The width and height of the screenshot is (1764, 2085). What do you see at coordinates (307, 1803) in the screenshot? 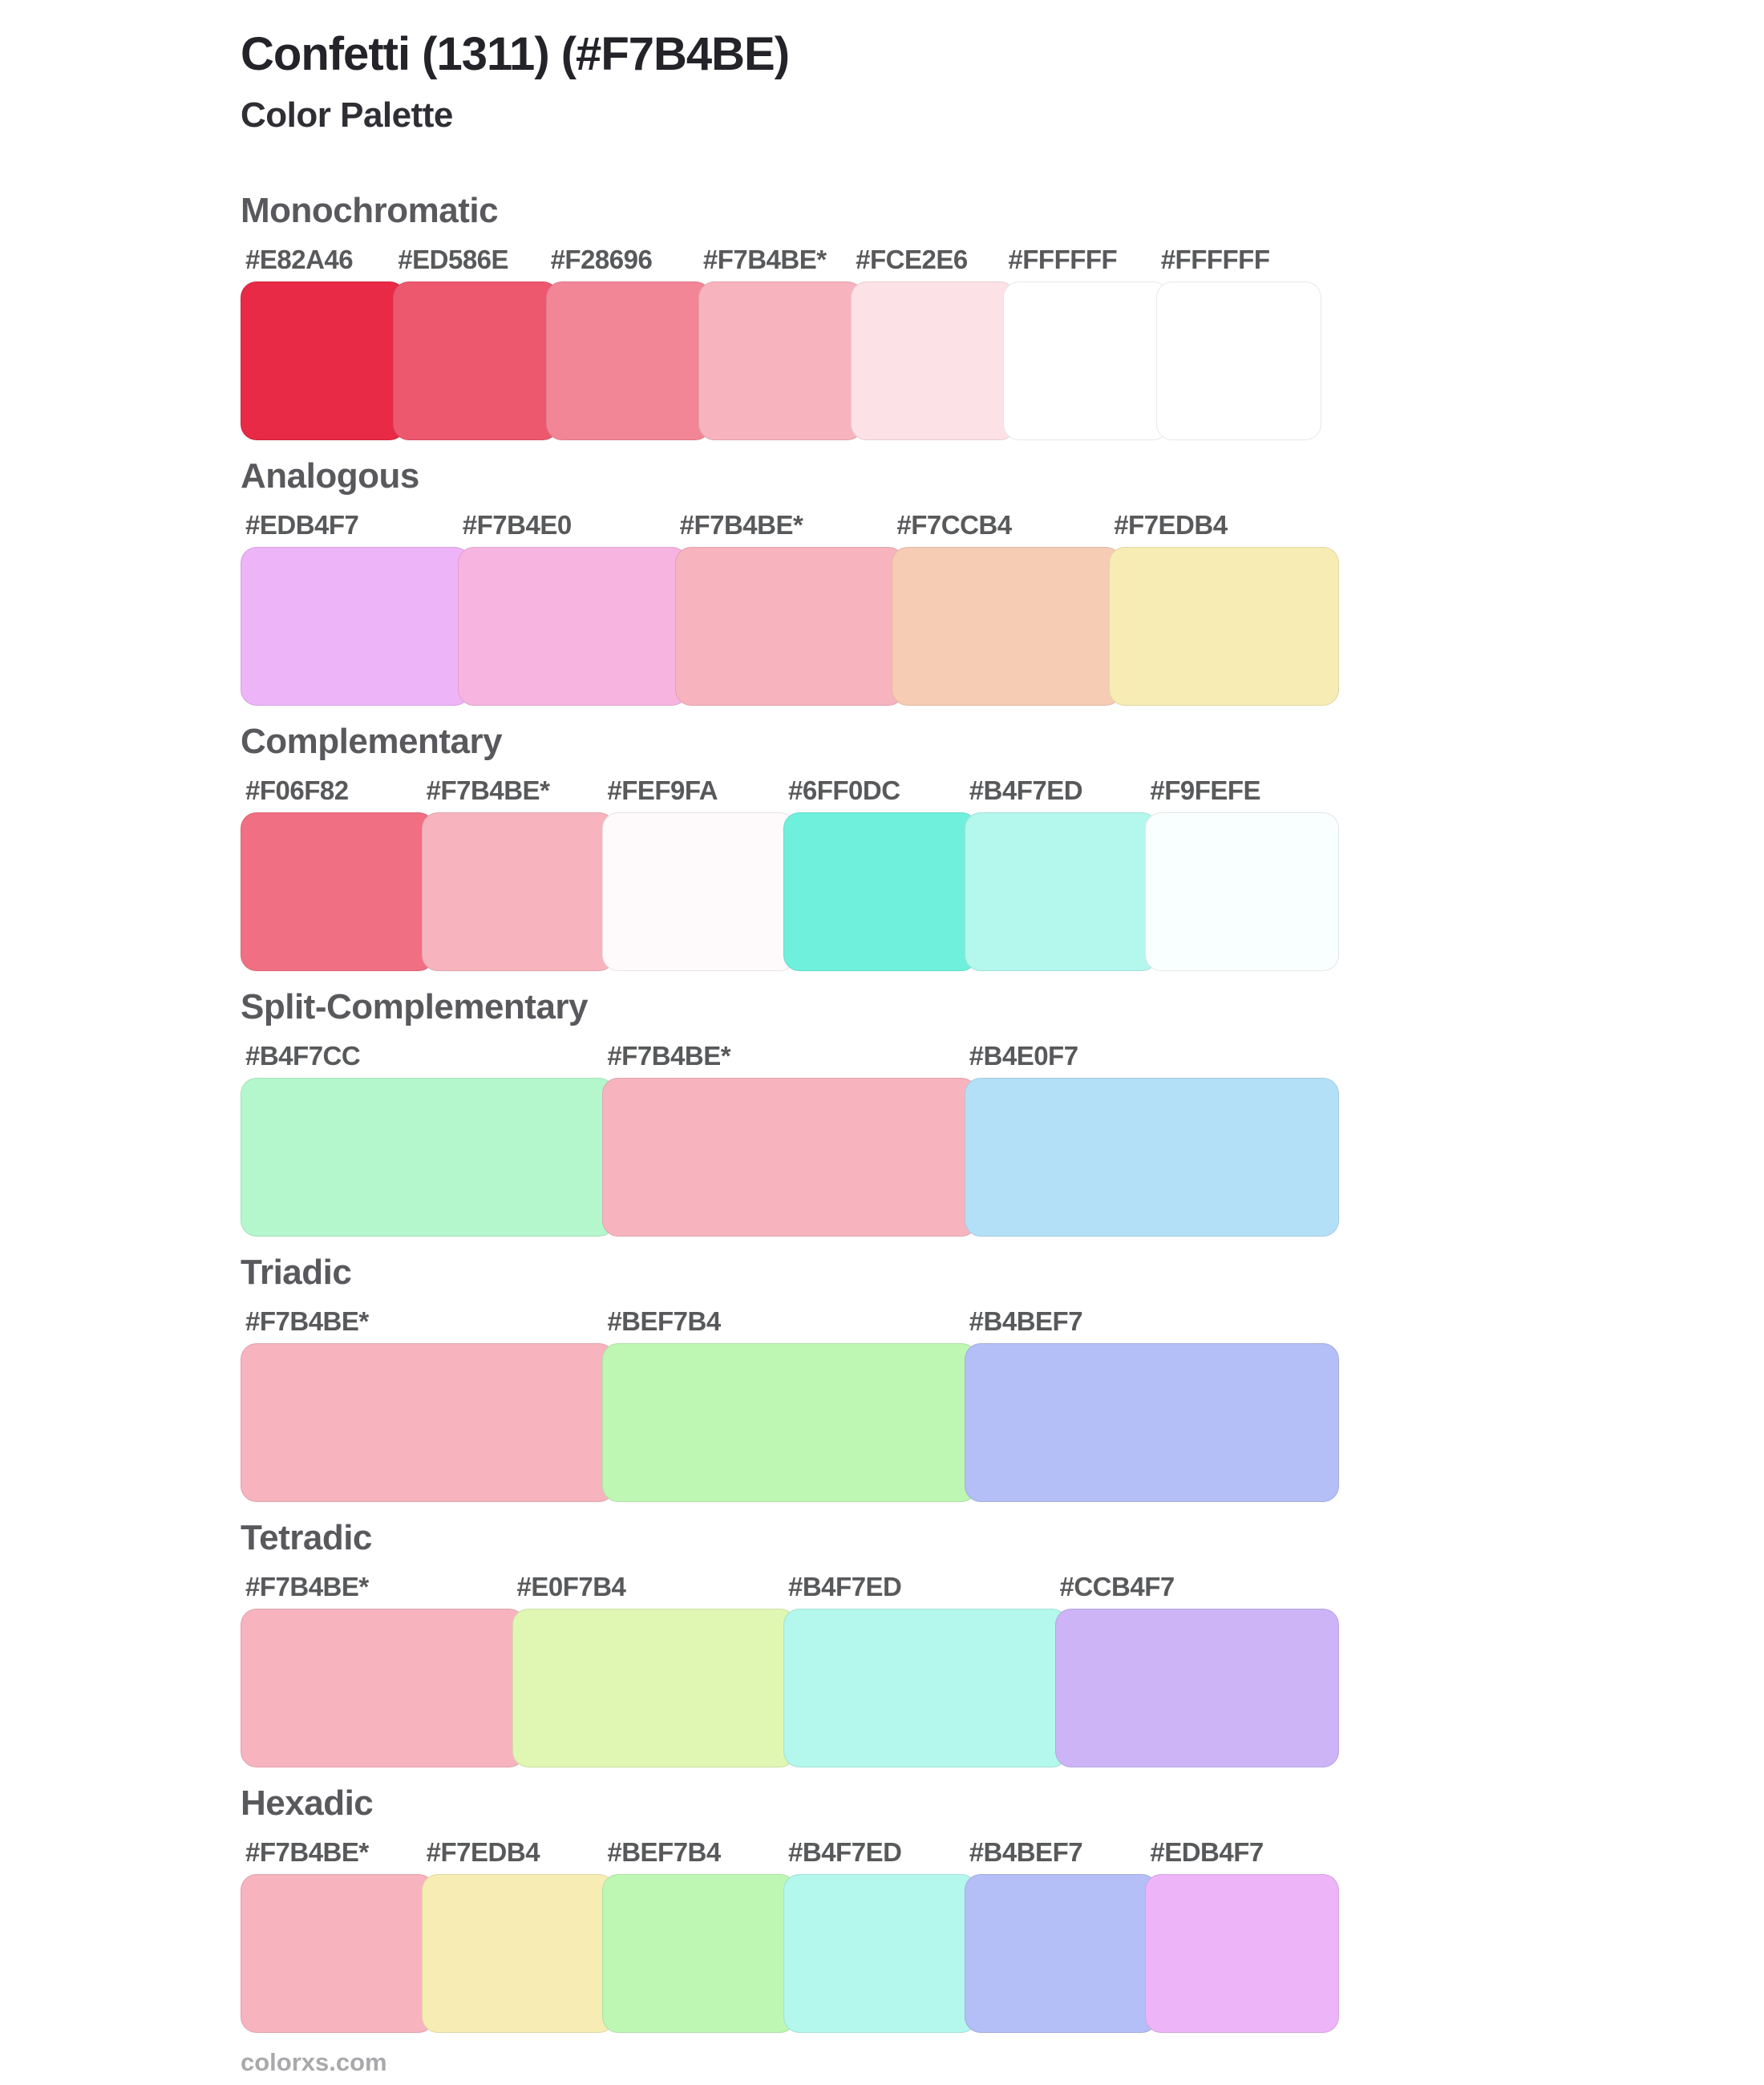
I see `section-title: Hexadic` at bounding box center [307, 1803].